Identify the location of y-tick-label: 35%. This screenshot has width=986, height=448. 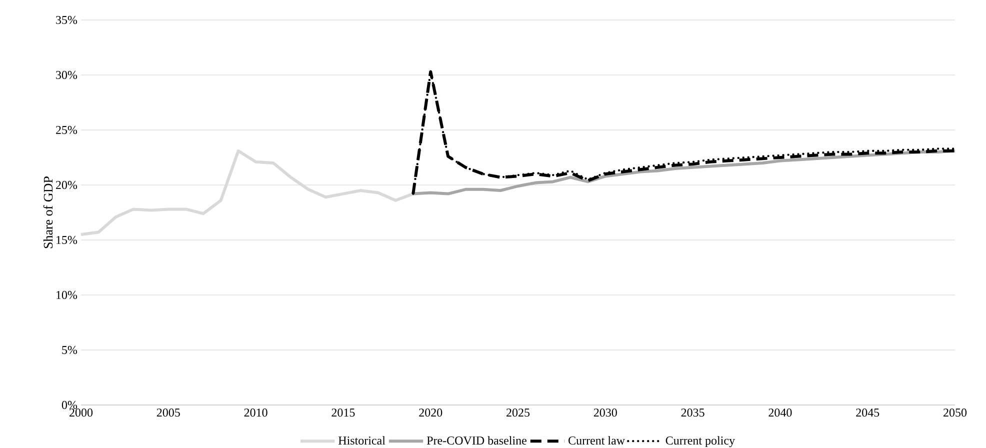
(67, 20).